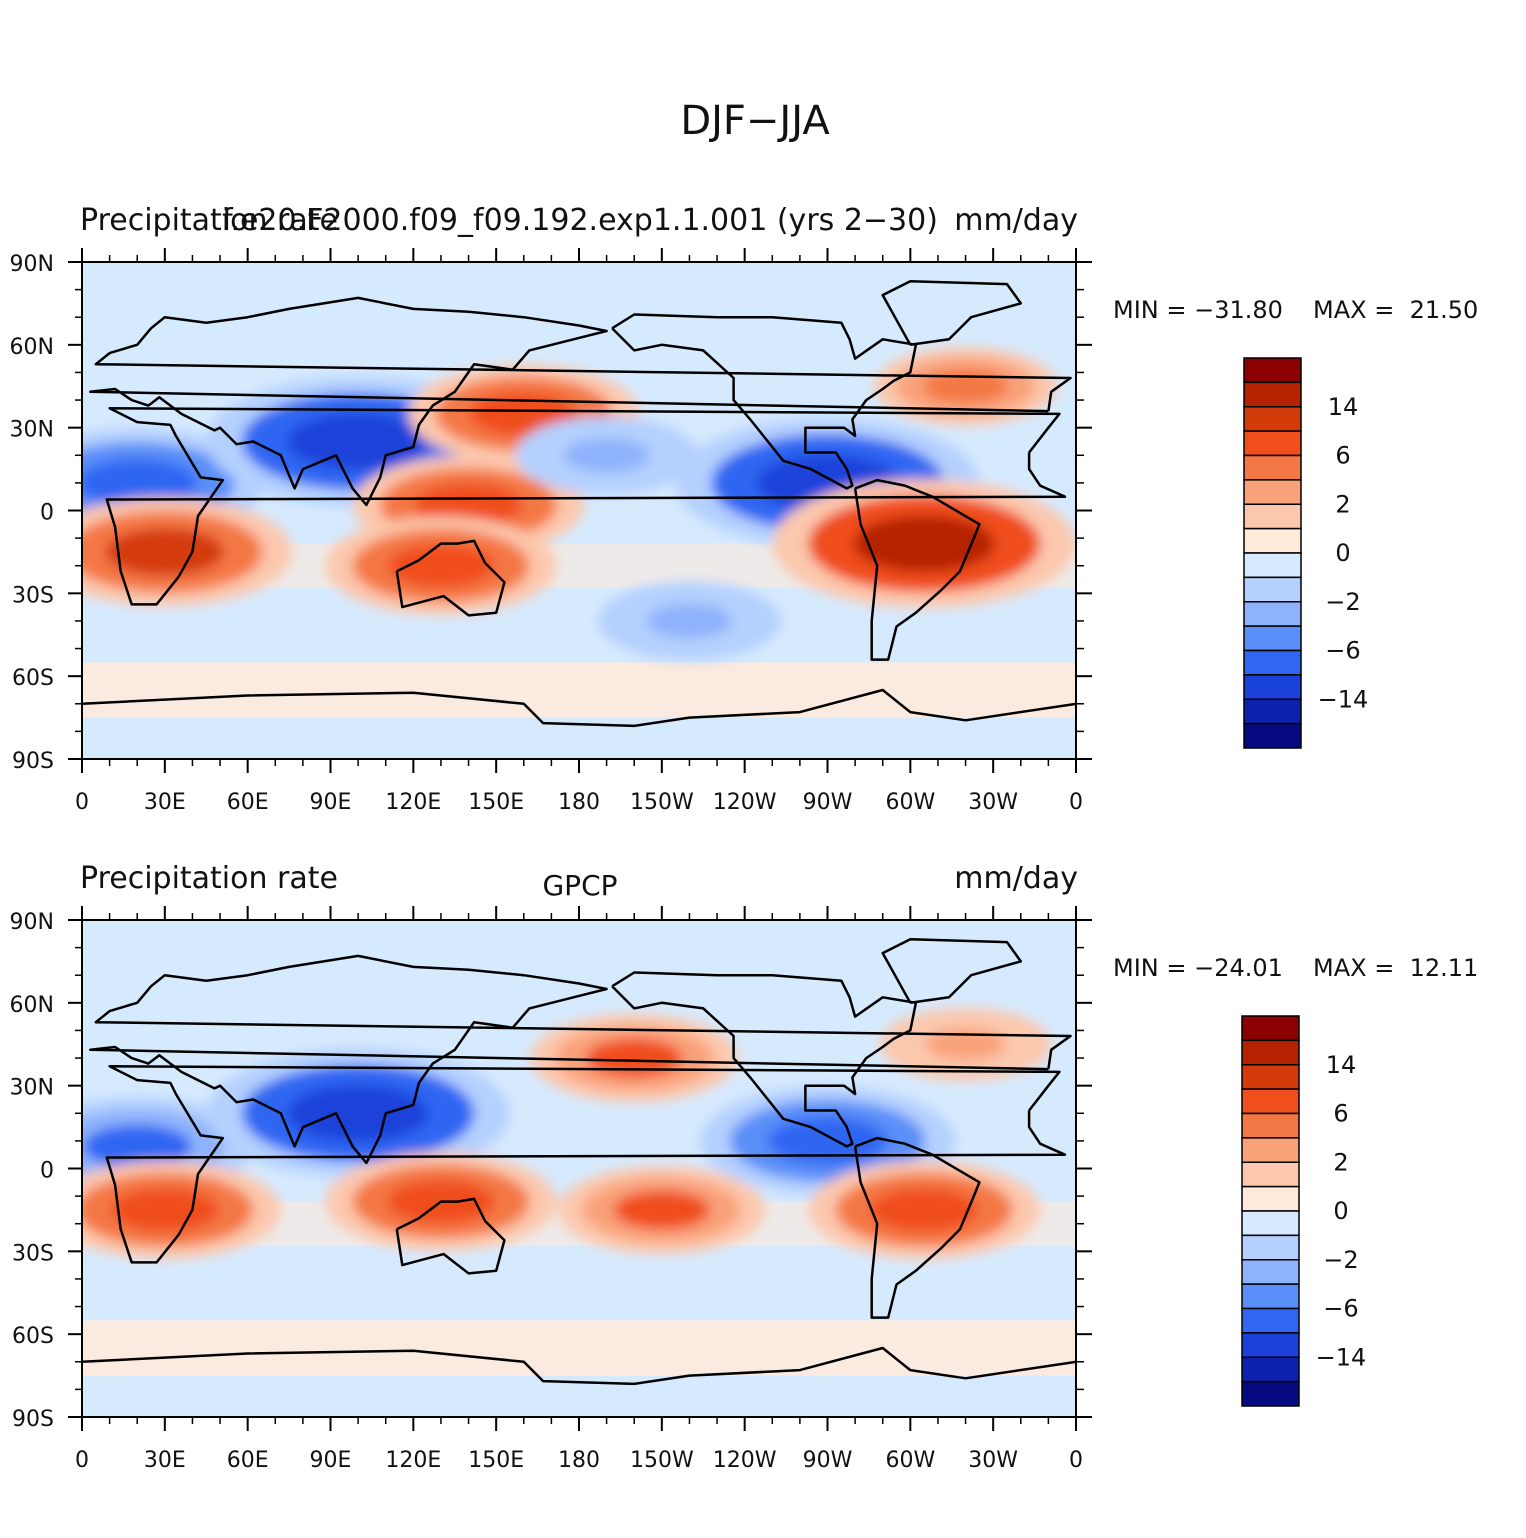 The image size is (1526, 1538). What do you see at coordinates (47, 513) in the screenshot?
I see `lat-tick-label: 0` at bounding box center [47, 513].